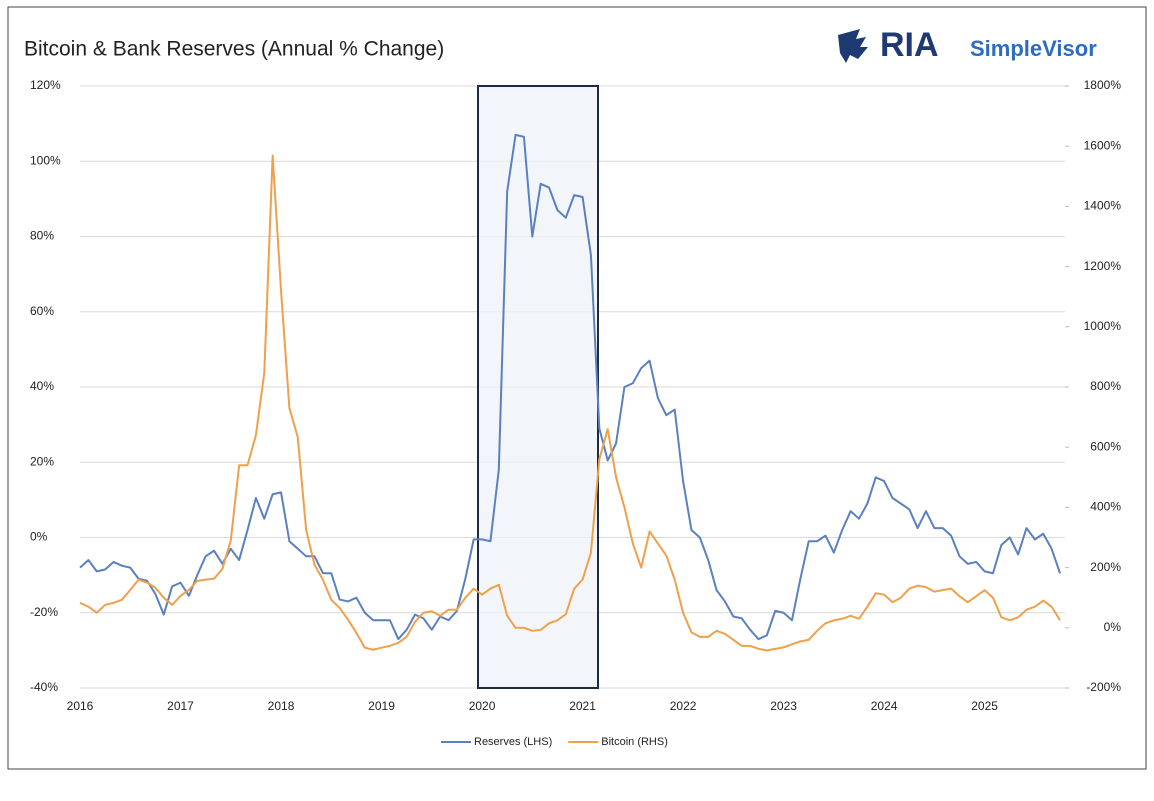 This screenshot has height=801, width=1154. Describe the element at coordinates (381, 706) in the screenshot. I see `x-tick-label: 2019` at that location.